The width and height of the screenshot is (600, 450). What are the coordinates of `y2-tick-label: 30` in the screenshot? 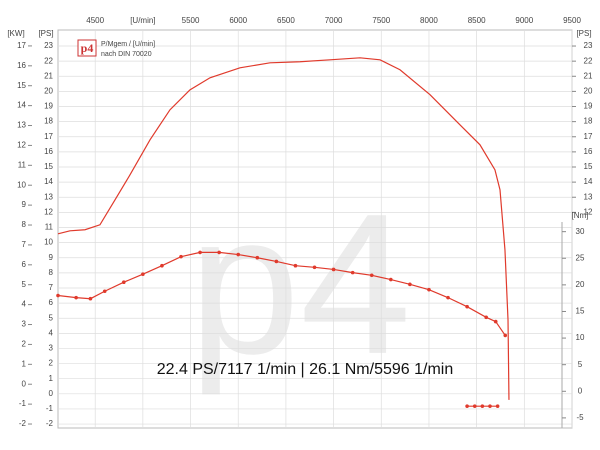 It's located at (580, 231).